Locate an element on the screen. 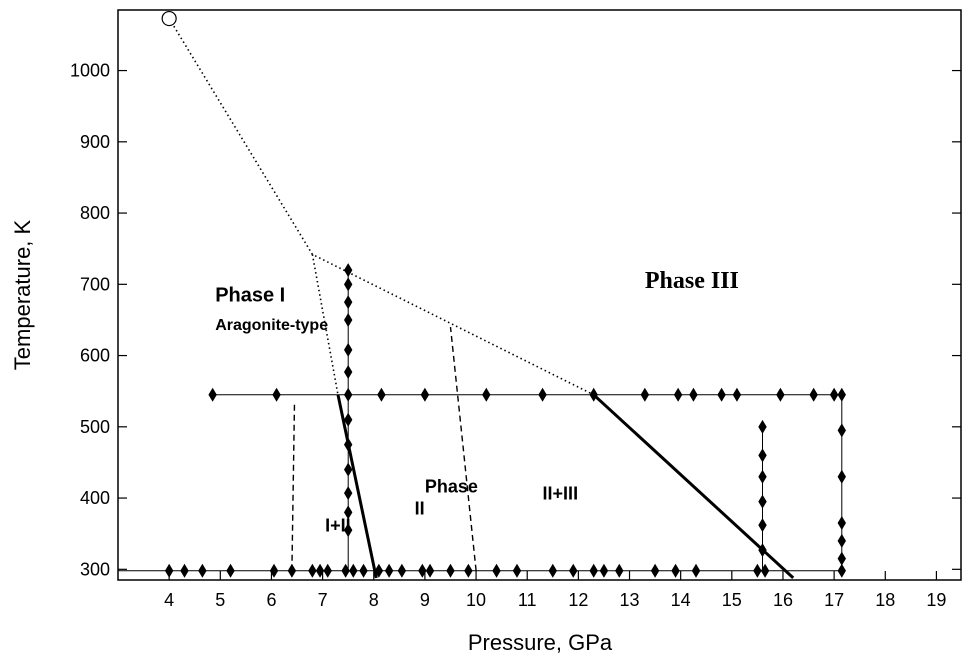  y-tick-label: 500 is located at coordinates (95, 427).